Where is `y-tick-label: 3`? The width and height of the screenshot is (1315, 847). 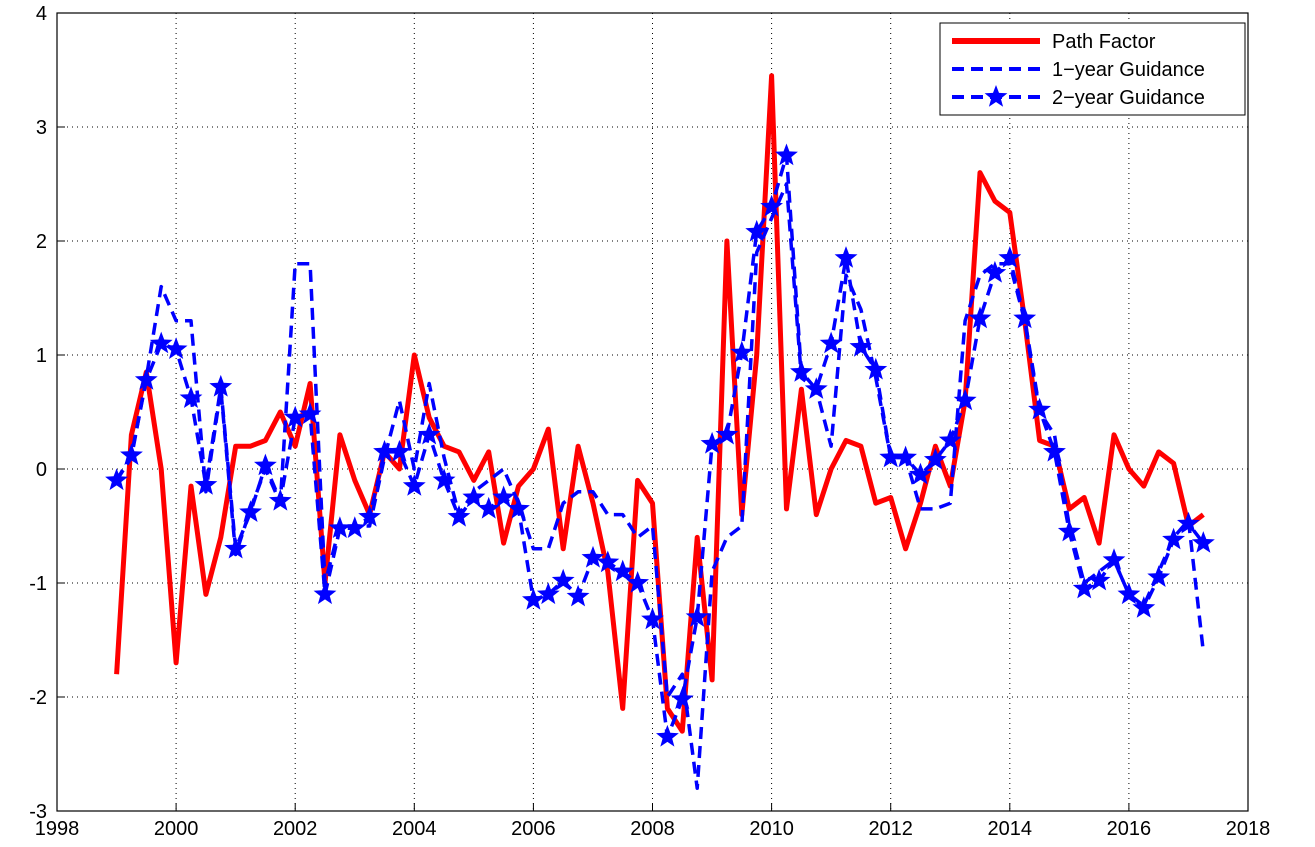 y-tick-label: 3 is located at coordinates (41, 128).